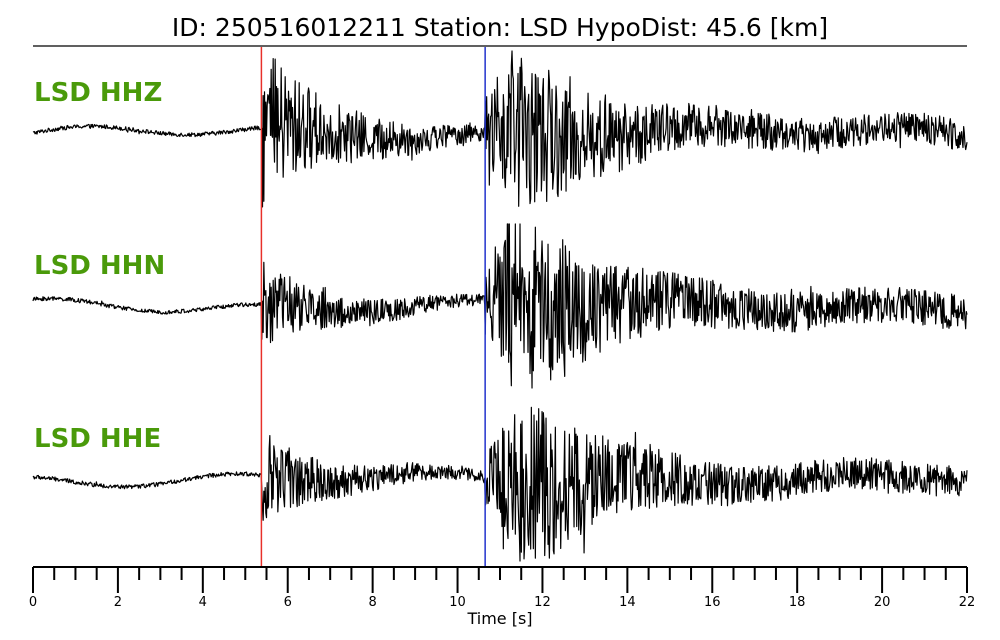 The image size is (1000, 640). I want to click on x-axis-label: Time [s], so click(499, 618).